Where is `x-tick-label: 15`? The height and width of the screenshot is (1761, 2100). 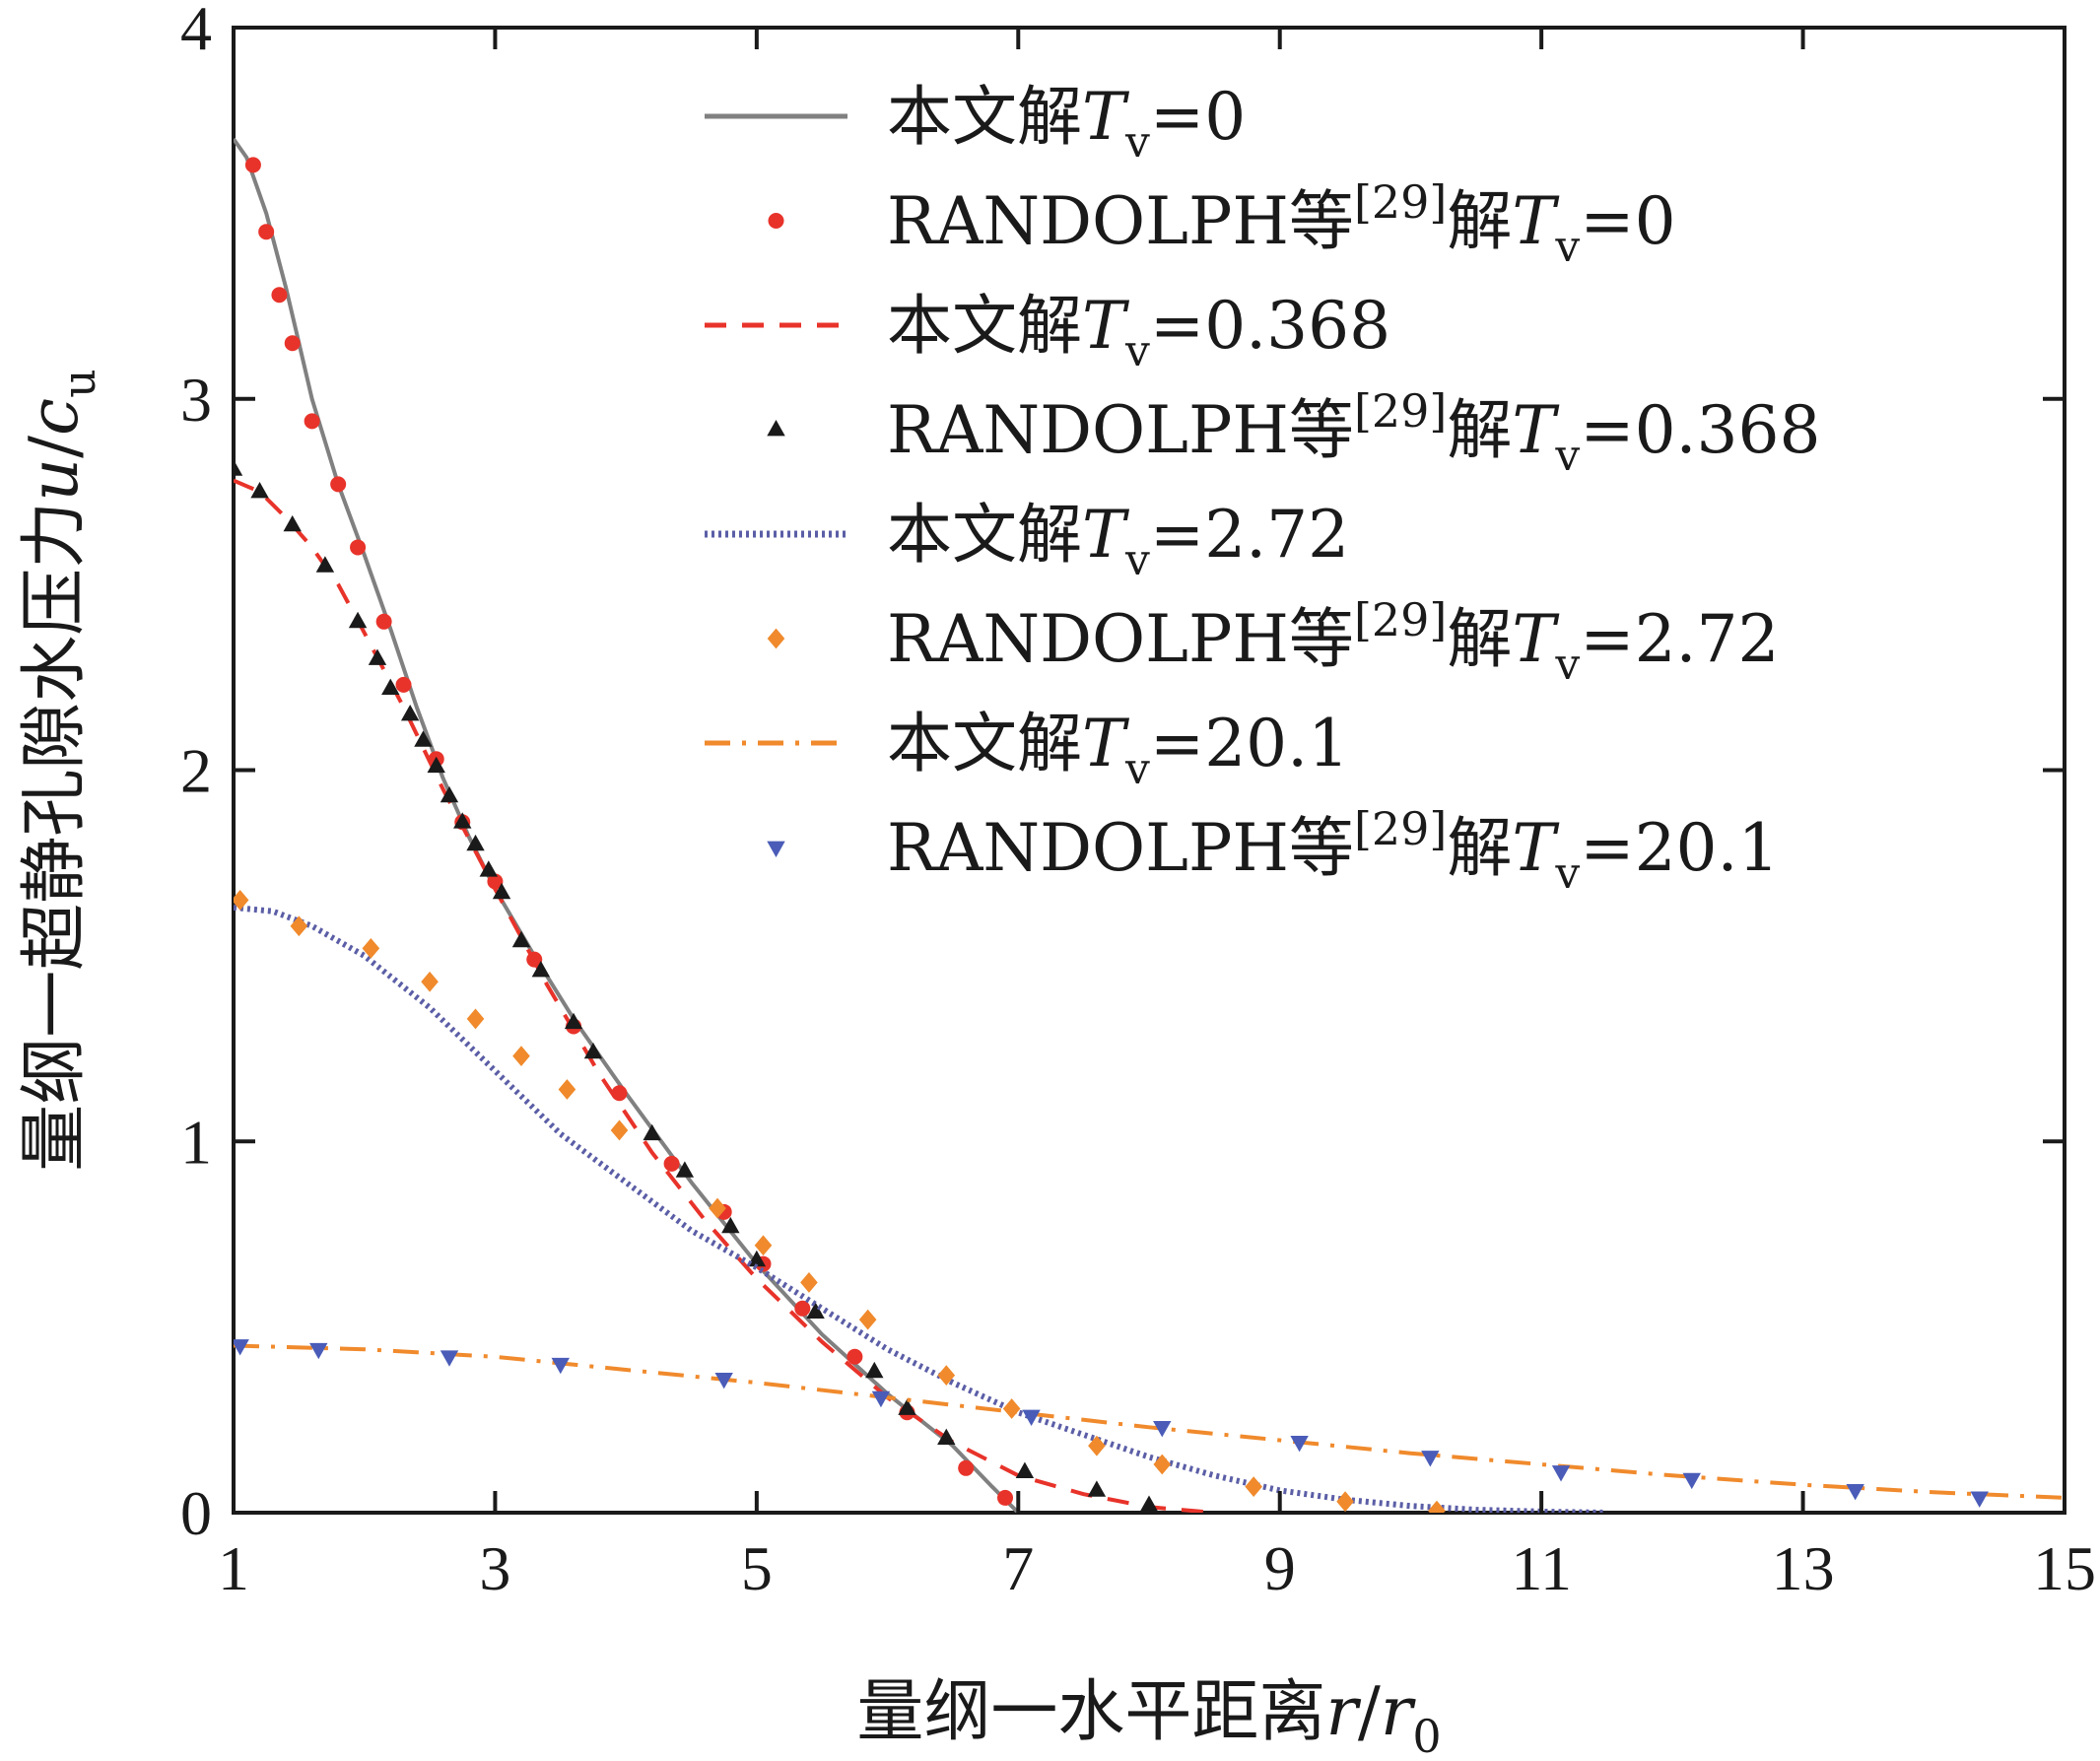 x-tick-label: 15 is located at coordinates (2064, 1568).